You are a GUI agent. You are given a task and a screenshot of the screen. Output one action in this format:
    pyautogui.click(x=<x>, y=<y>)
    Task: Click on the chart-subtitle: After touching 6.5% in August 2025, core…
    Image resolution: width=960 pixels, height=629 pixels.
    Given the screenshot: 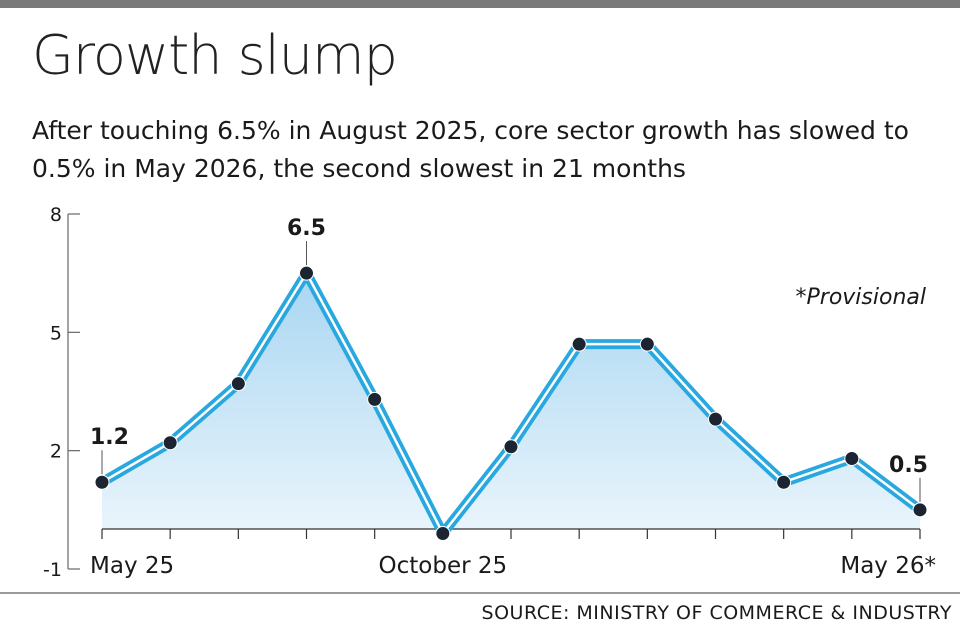 What is the action you would take?
    pyautogui.click(x=470, y=149)
    